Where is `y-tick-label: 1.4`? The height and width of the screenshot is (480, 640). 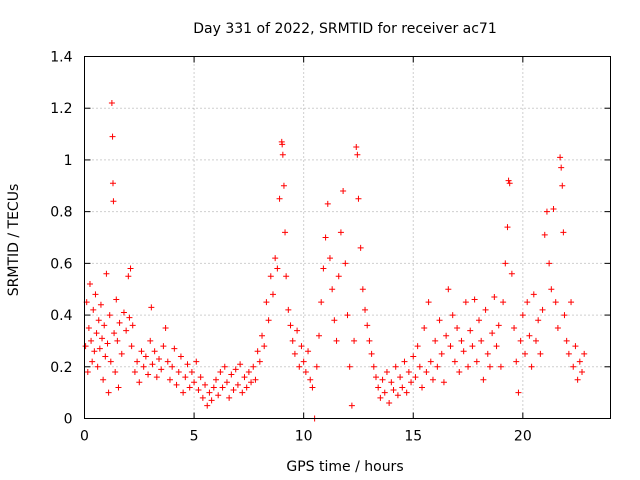
y-tick-label: 1.4 is located at coordinates (61, 58).